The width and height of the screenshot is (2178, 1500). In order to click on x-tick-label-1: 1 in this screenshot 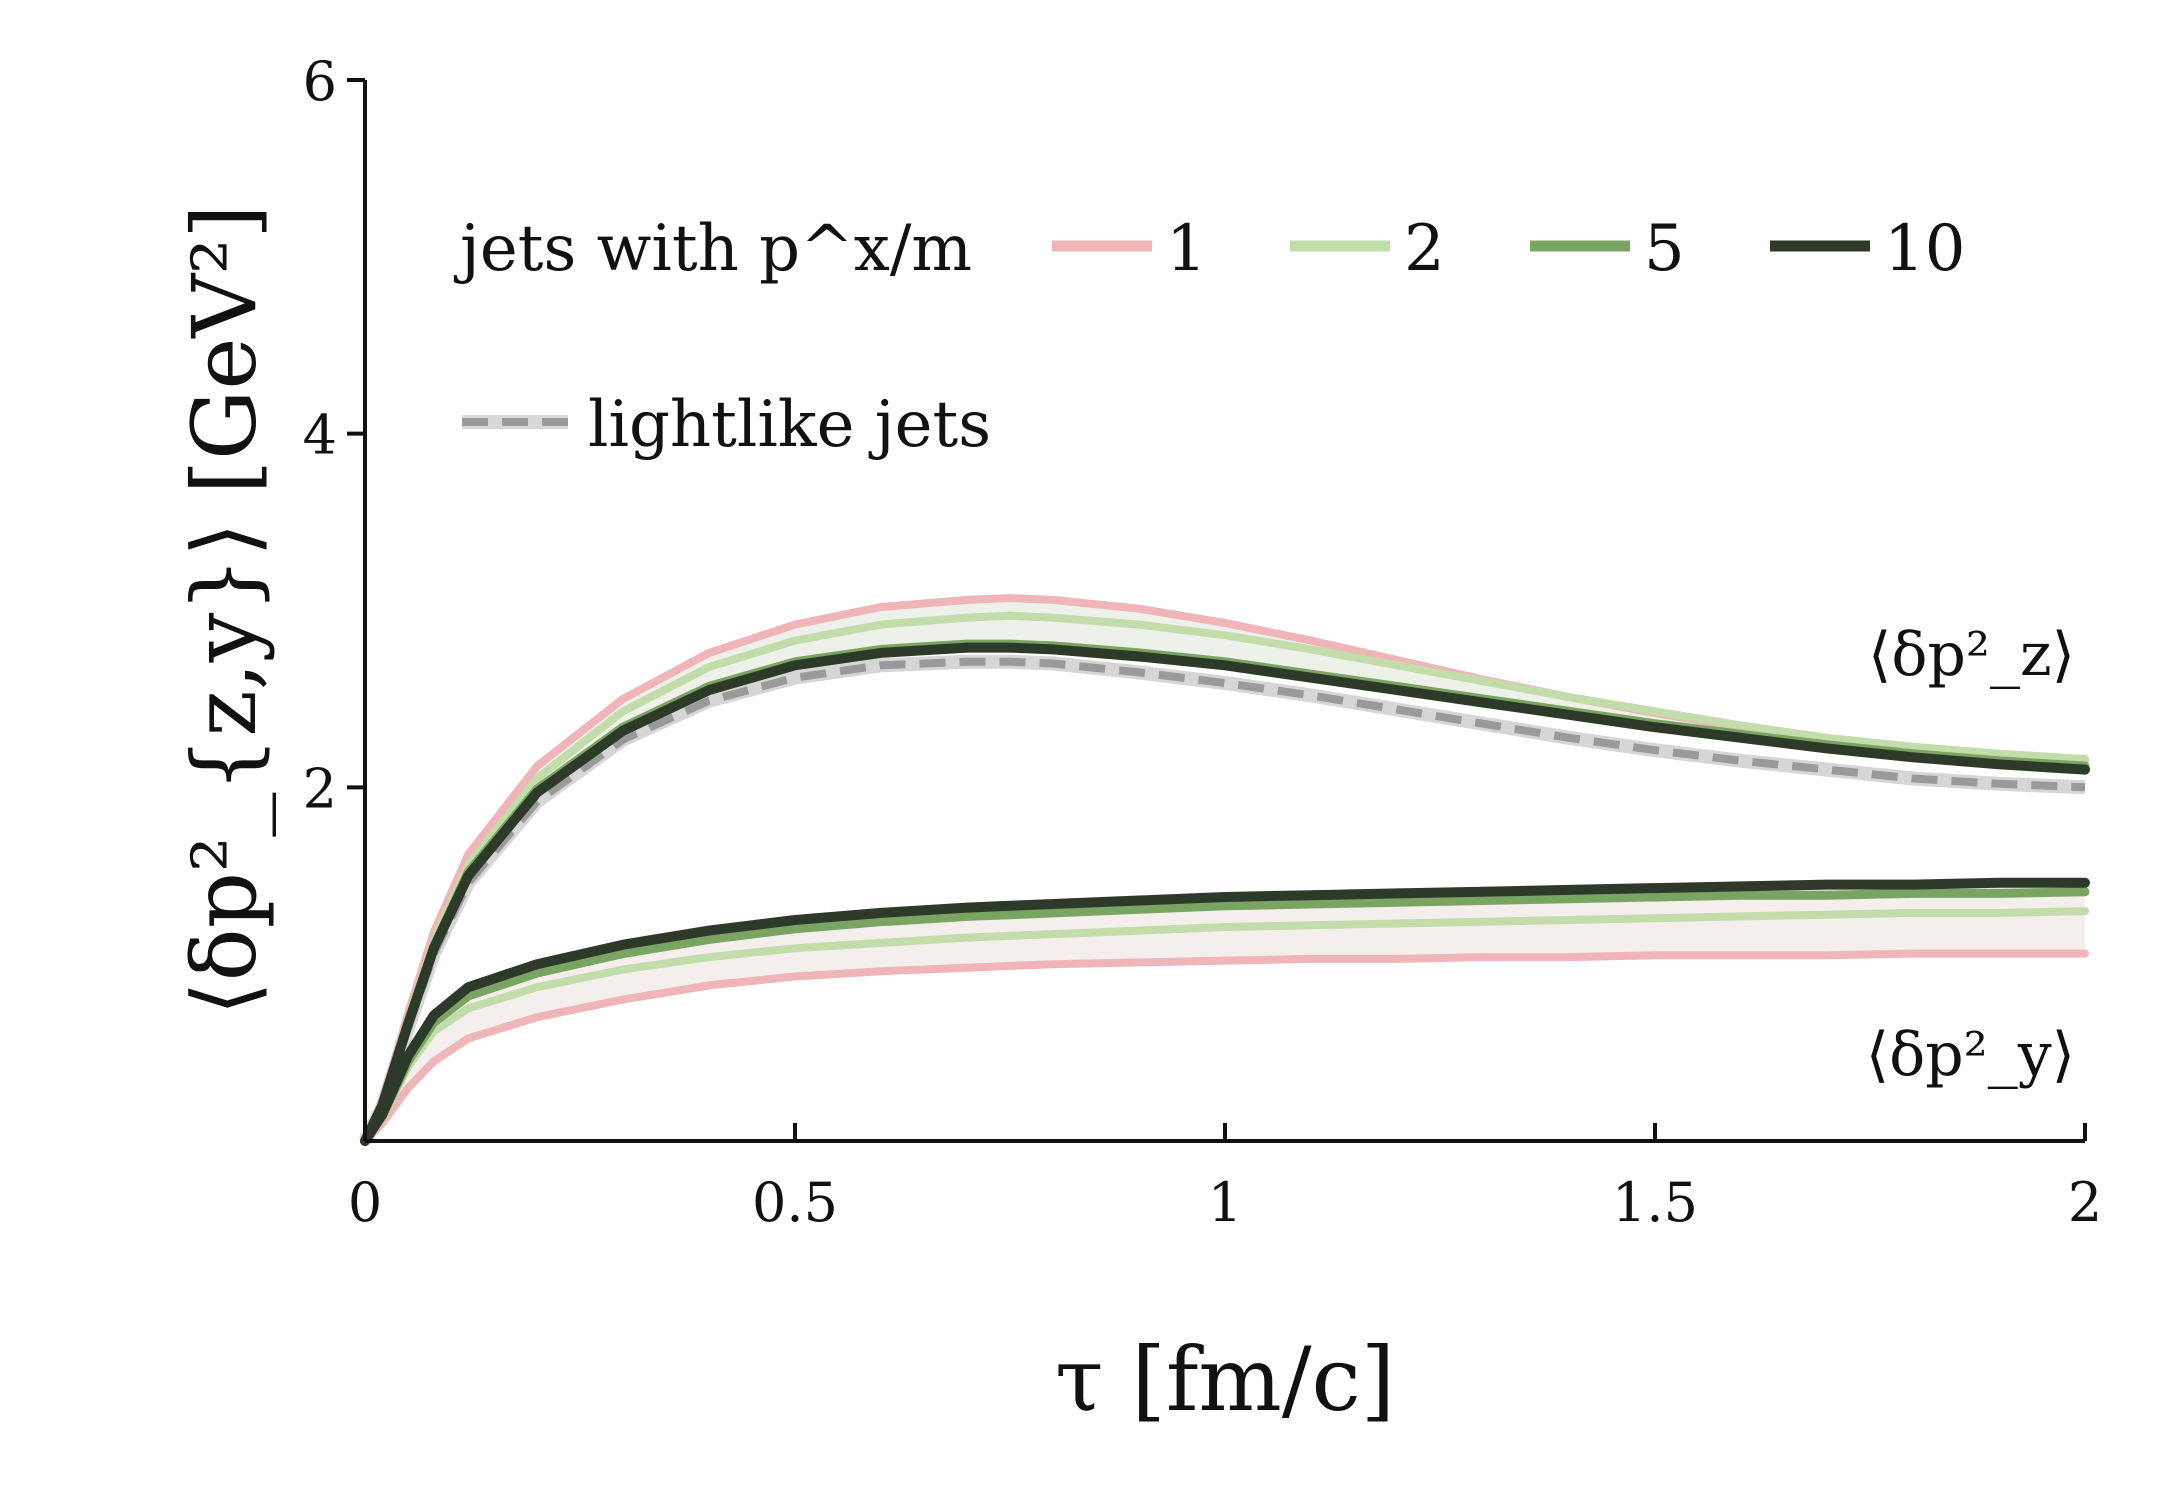, I will do `click(1225, 1202)`.